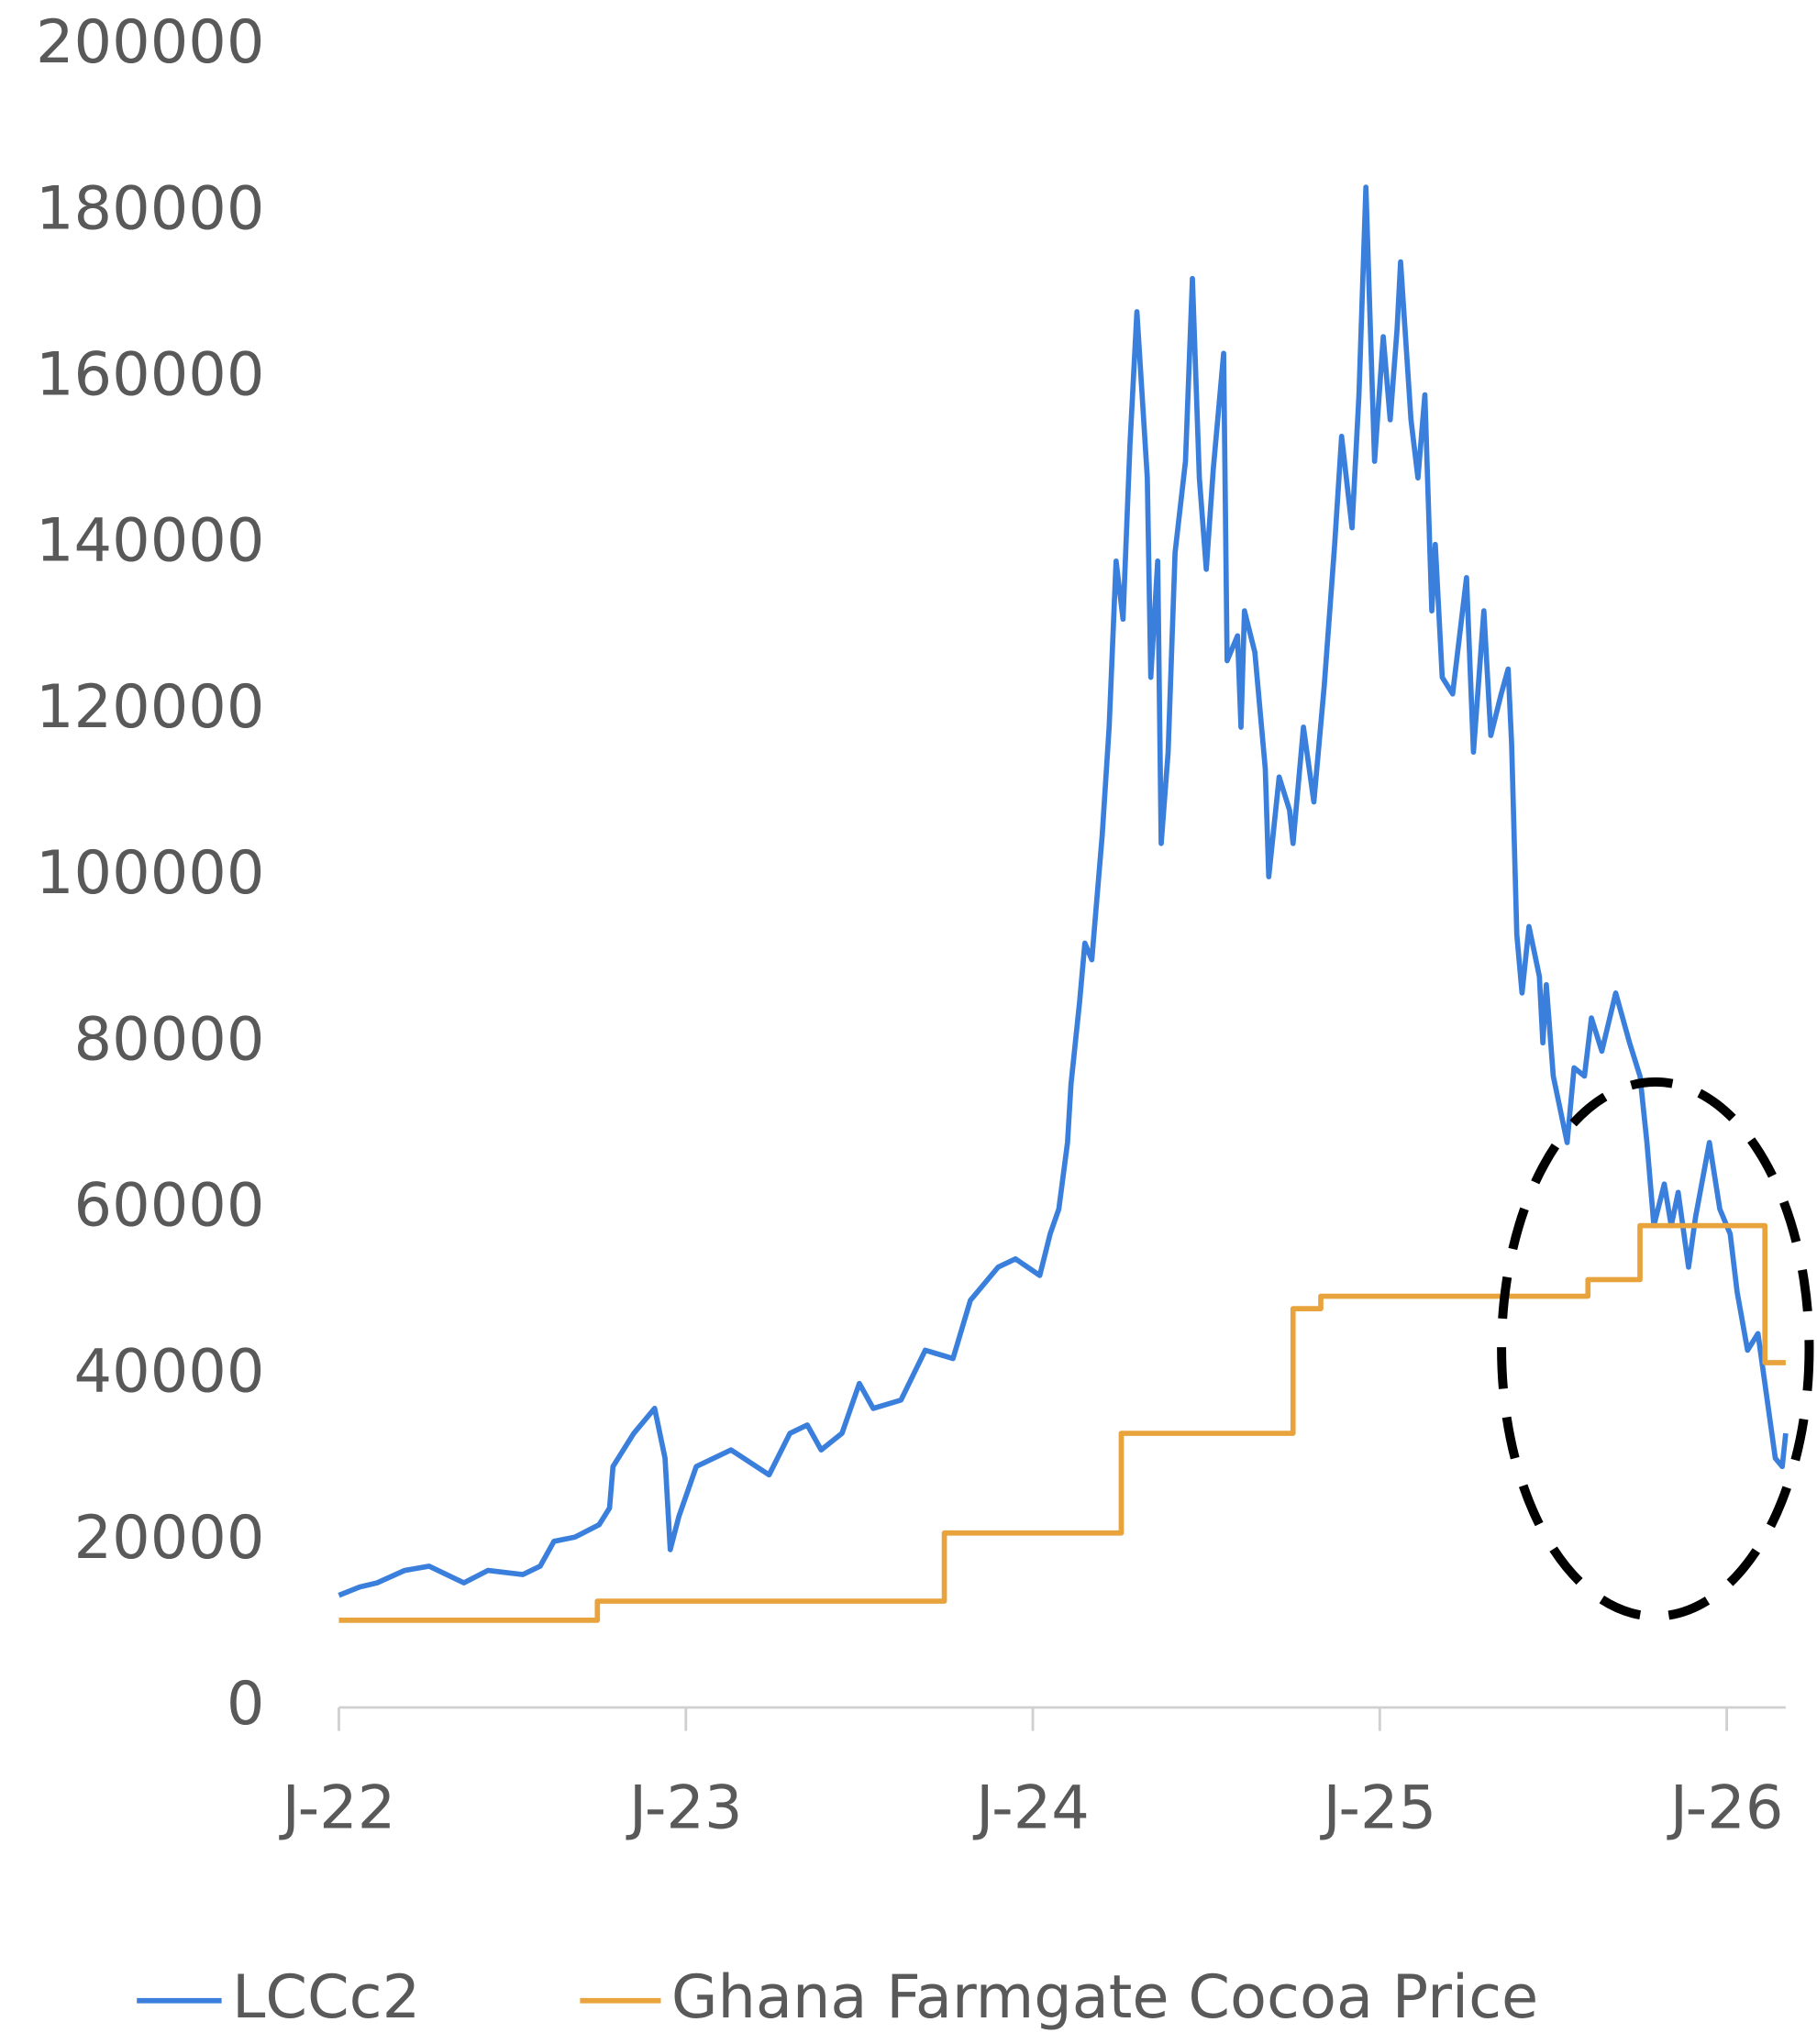 This screenshot has height=2044, width=1817. I want to click on y-tick-label: 20000, so click(169, 1538).